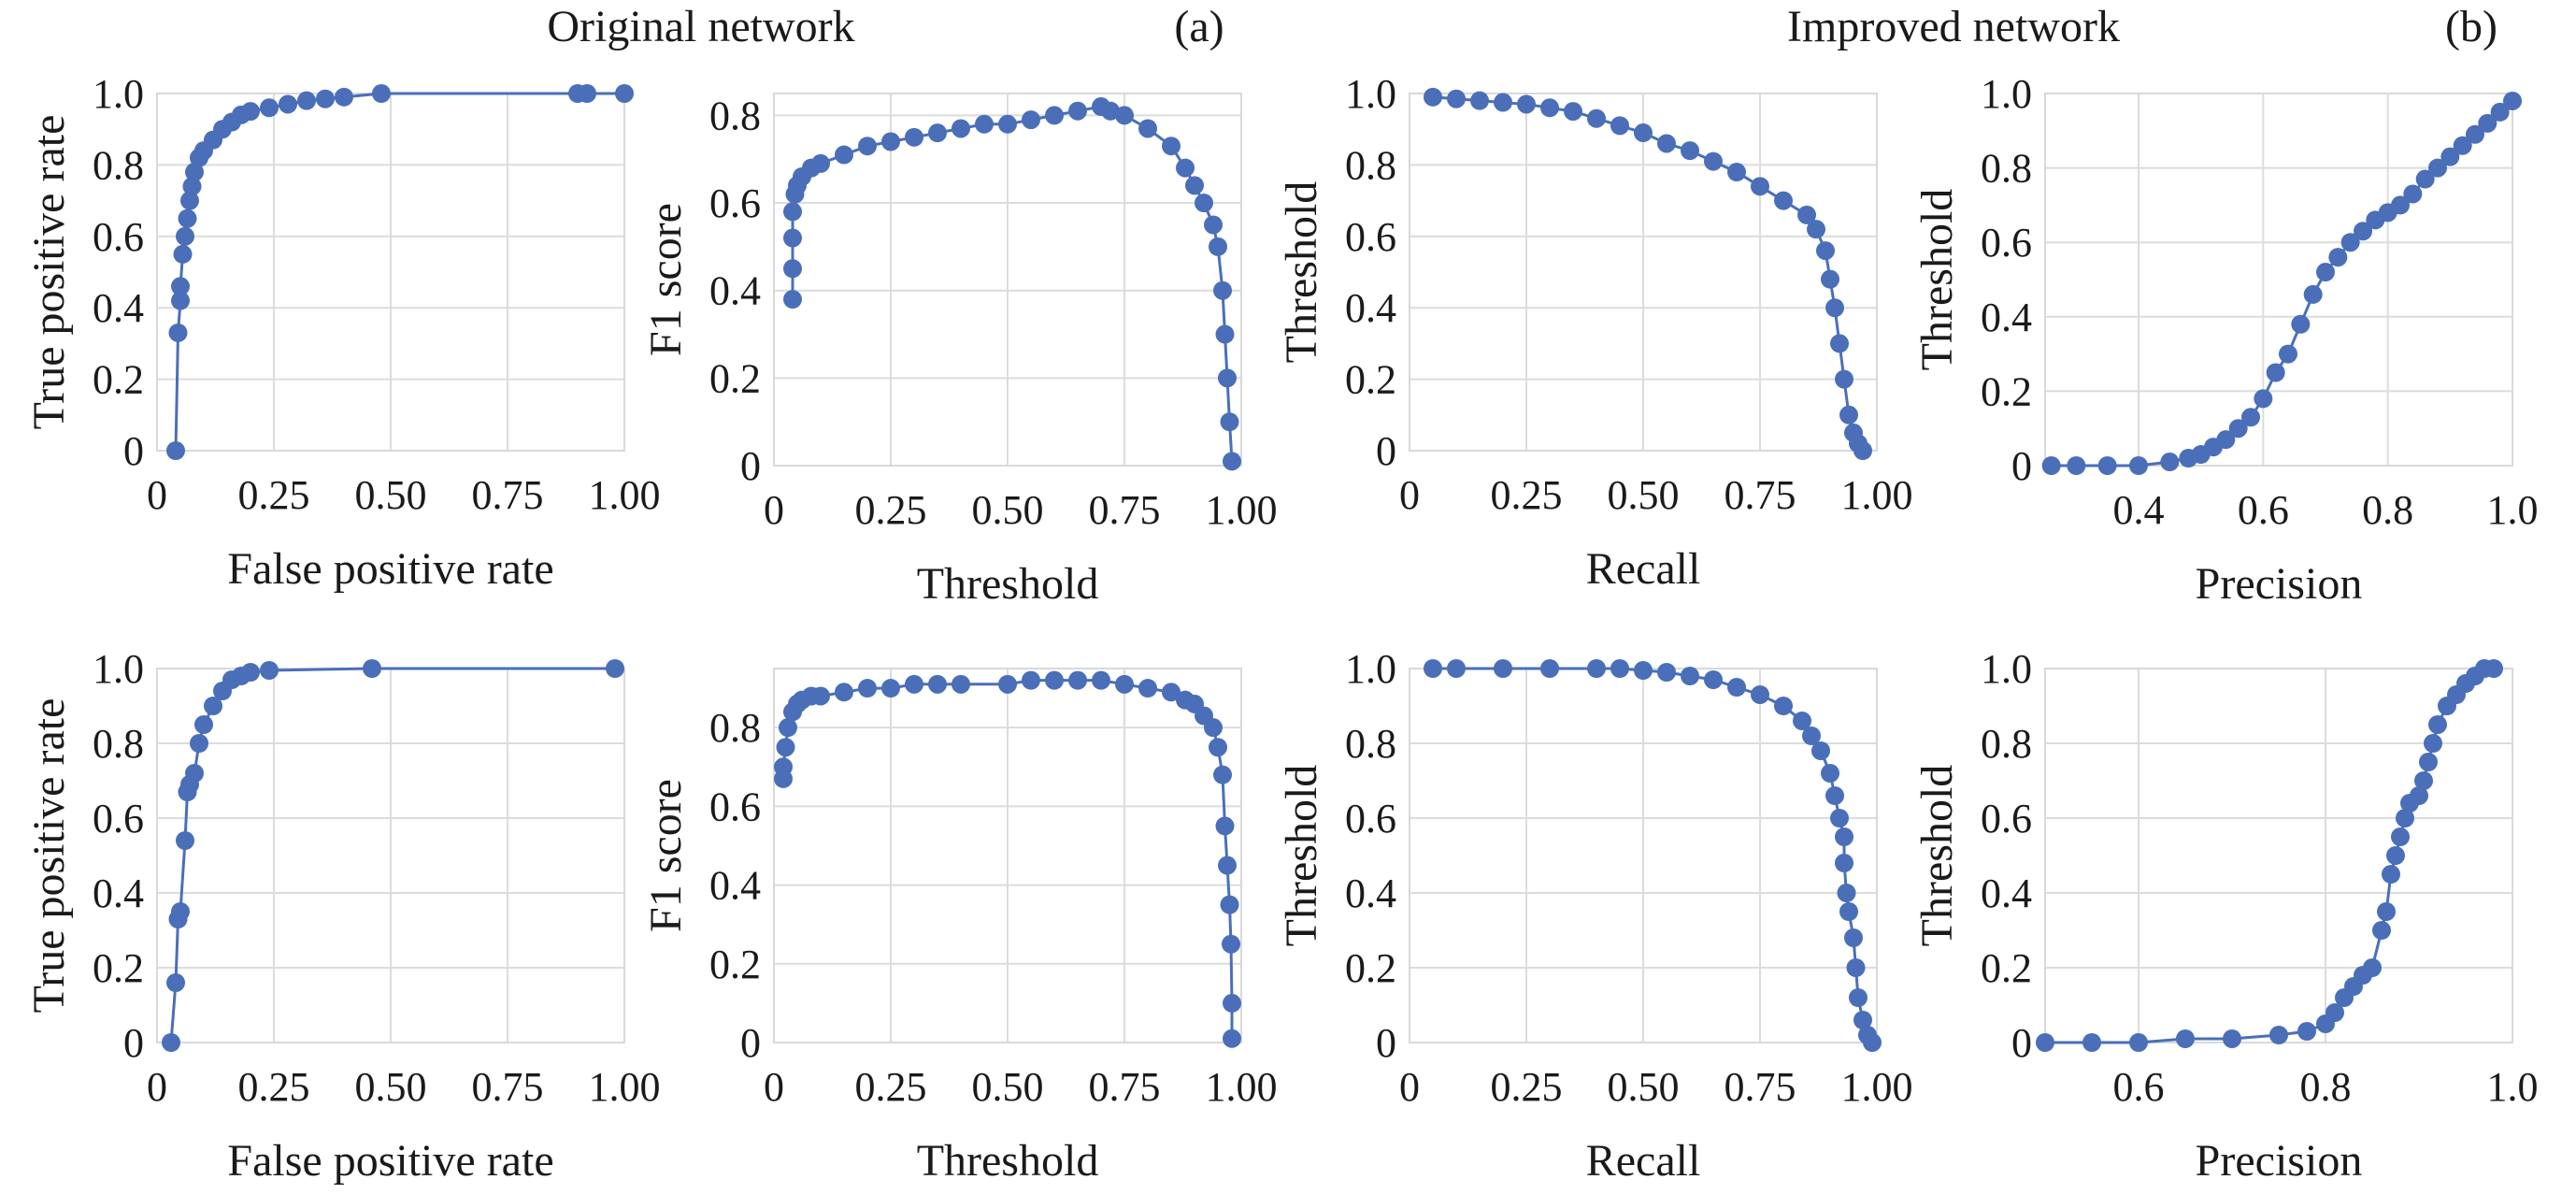 The height and width of the screenshot is (1194, 2576). Describe the element at coordinates (1877, 495) in the screenshot. I see `x-tick-label: 1.00` at that location.